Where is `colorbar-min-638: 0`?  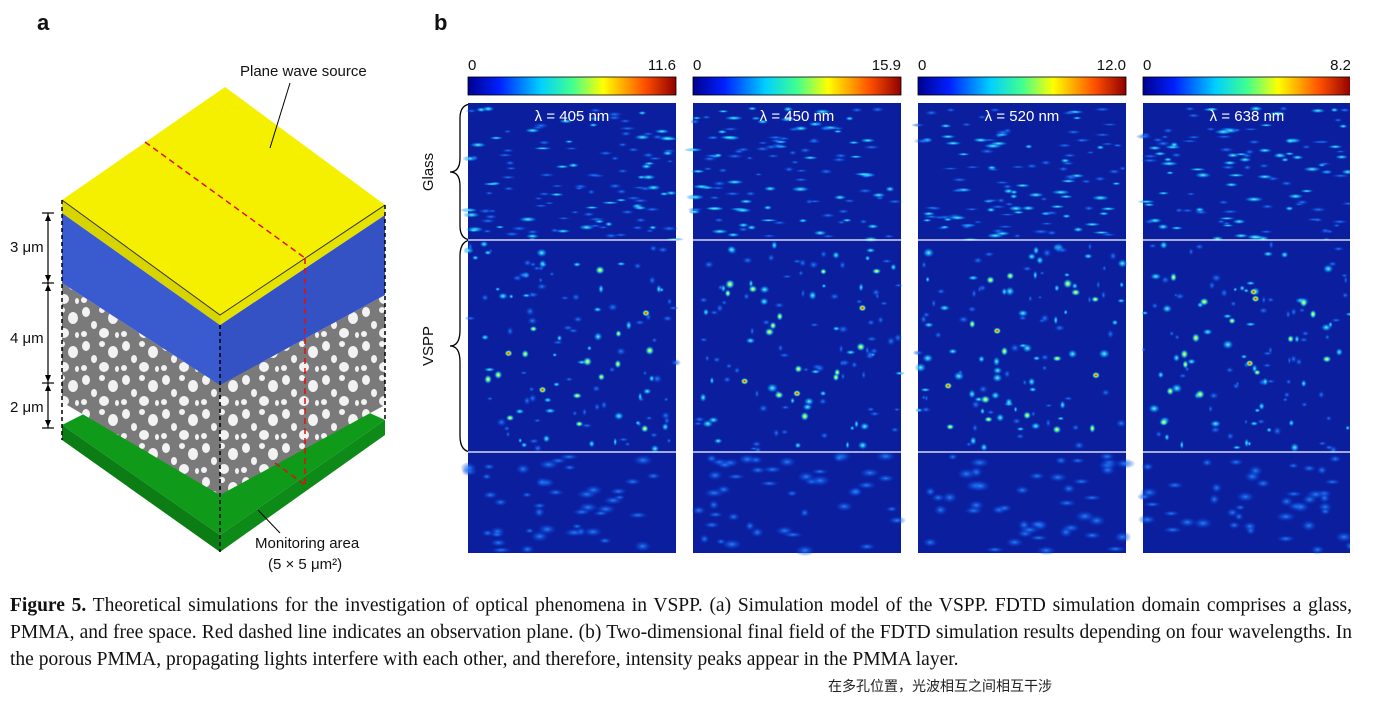 colorbar-min-638: 0 is located at coordinates (1147, 65).